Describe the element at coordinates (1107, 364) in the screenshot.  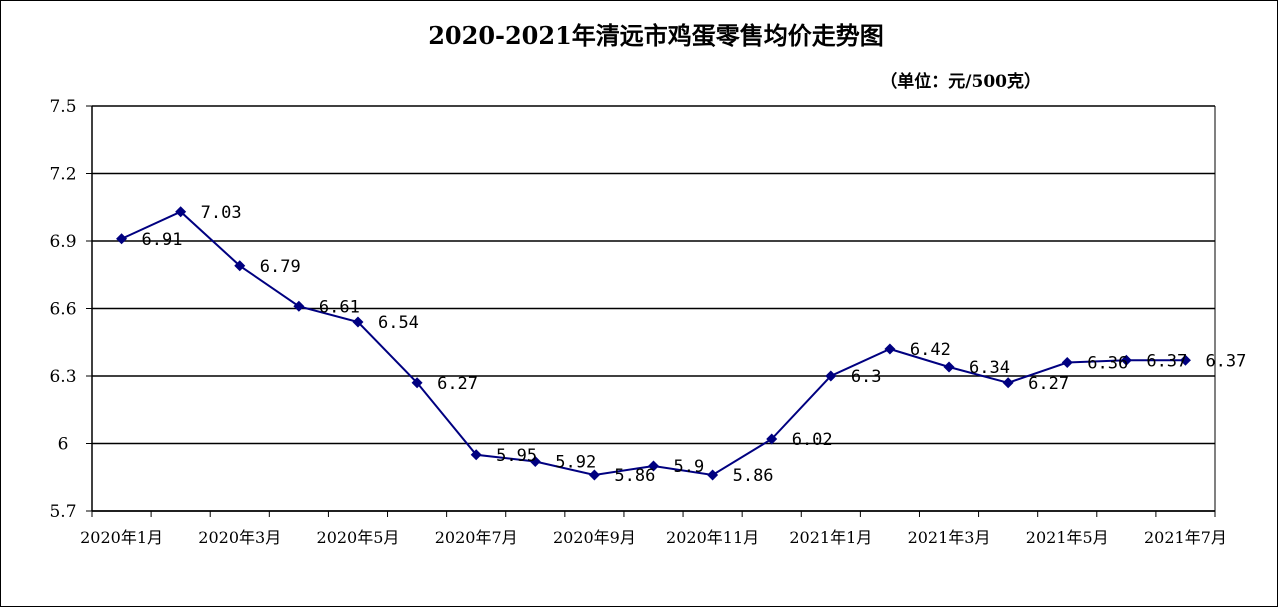
I see `data-label: 6.36` at that location.